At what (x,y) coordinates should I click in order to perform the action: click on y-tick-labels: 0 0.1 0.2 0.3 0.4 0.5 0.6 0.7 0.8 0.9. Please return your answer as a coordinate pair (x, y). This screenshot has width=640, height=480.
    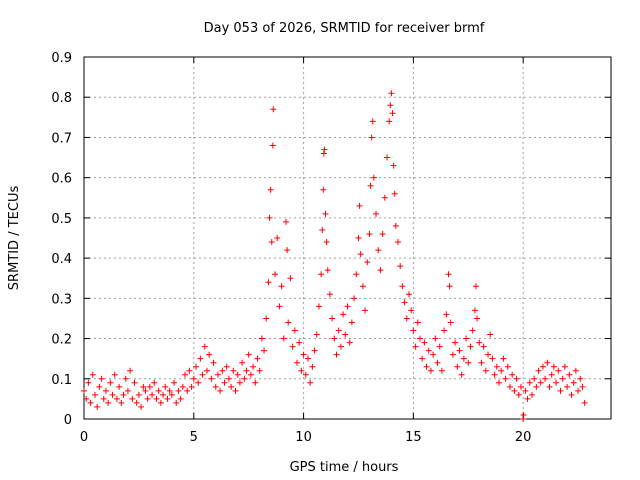
    Looking at the image, I should click on (61, 239).